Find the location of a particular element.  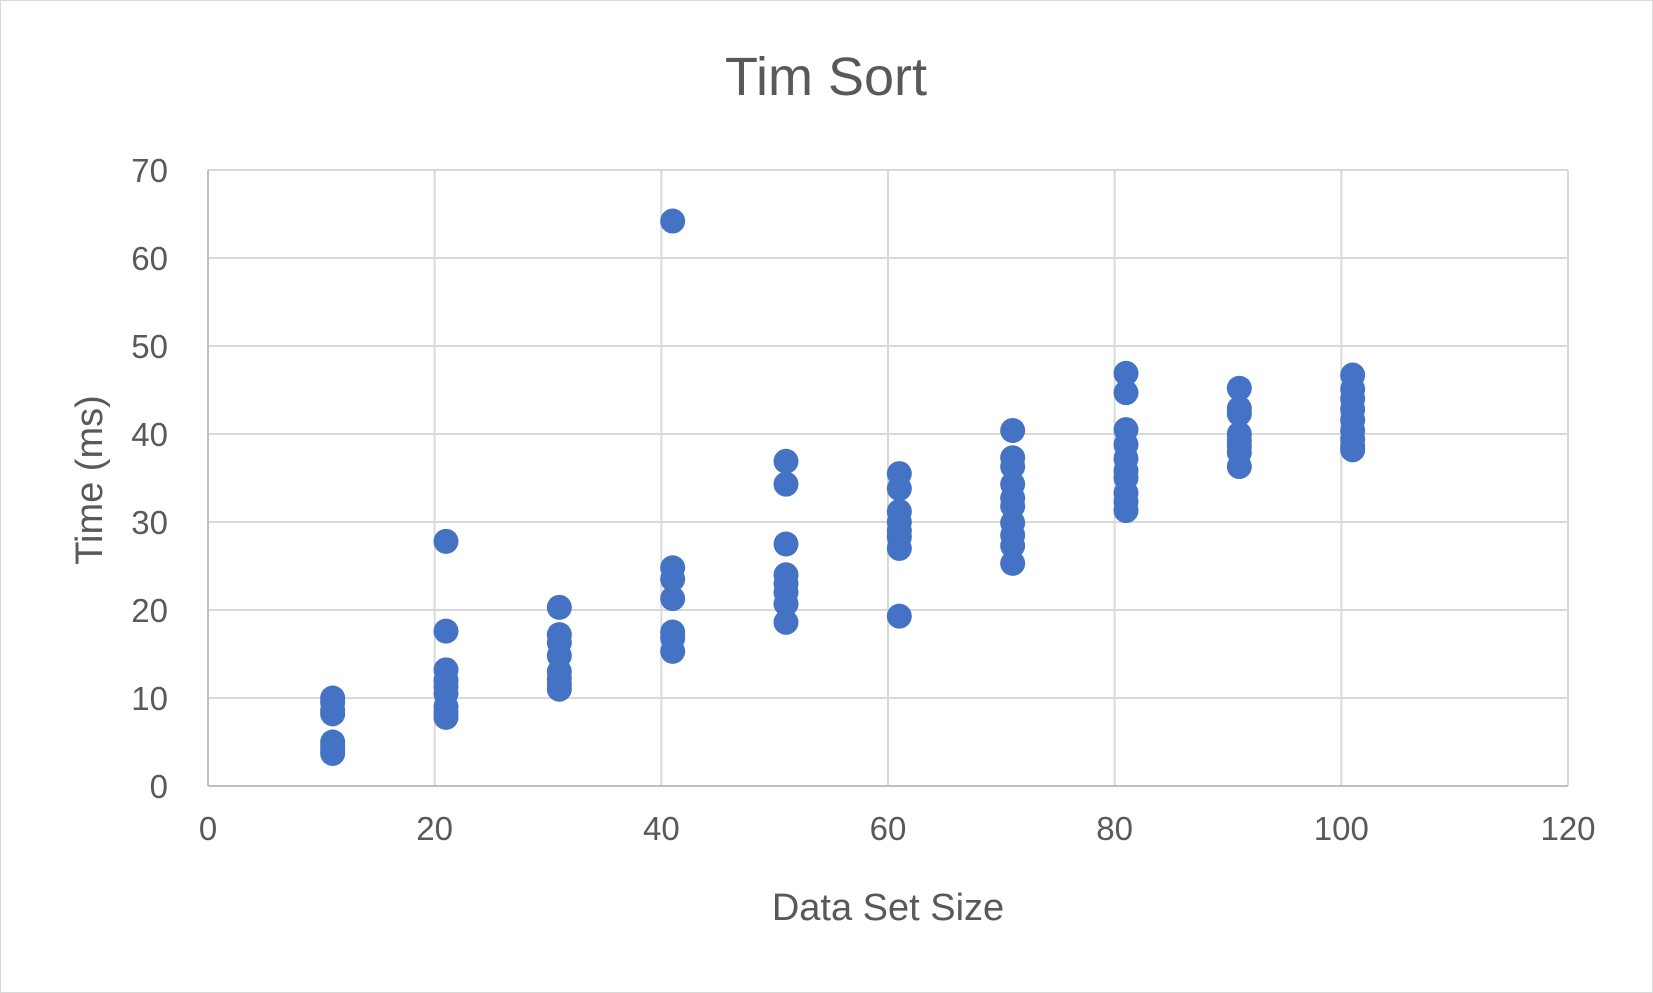

x-tick-label: 60 is located at coordinates (888, 828).